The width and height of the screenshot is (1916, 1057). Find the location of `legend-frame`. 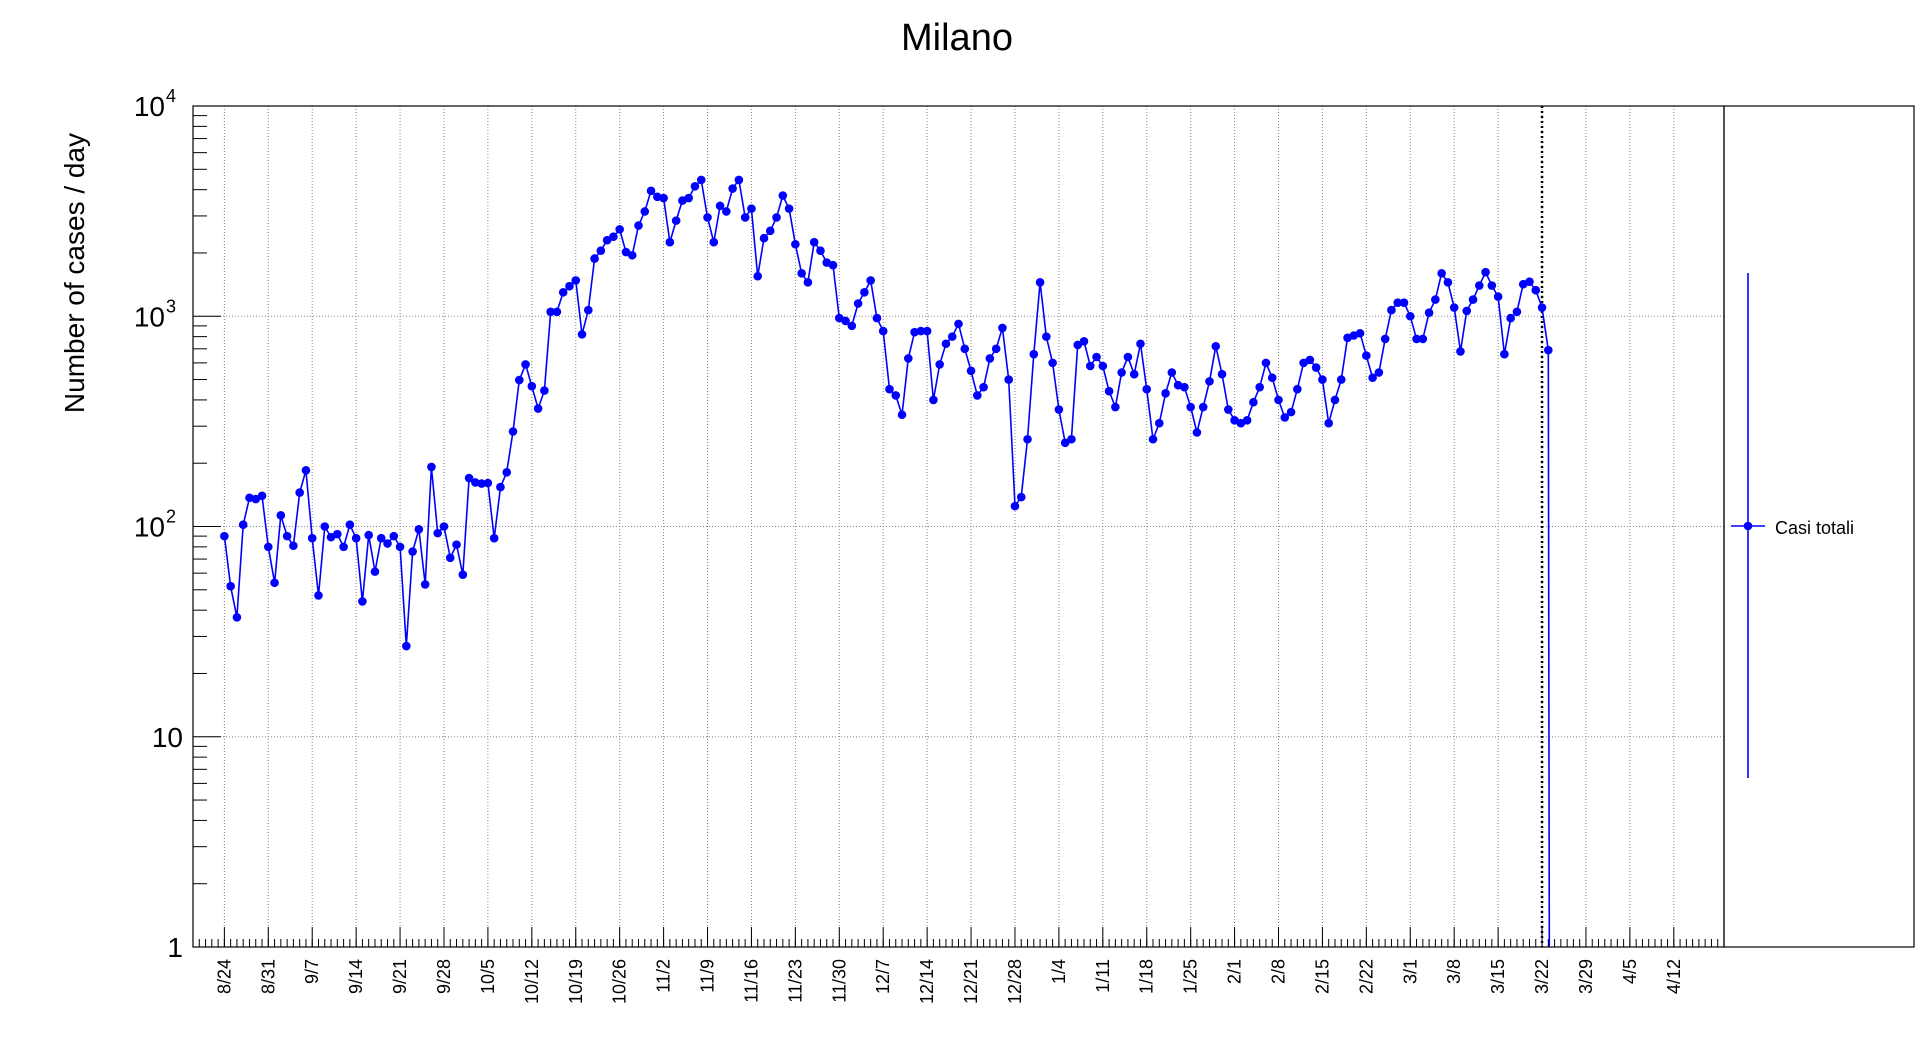

legend-frame is located at coordinates (1819, 526).